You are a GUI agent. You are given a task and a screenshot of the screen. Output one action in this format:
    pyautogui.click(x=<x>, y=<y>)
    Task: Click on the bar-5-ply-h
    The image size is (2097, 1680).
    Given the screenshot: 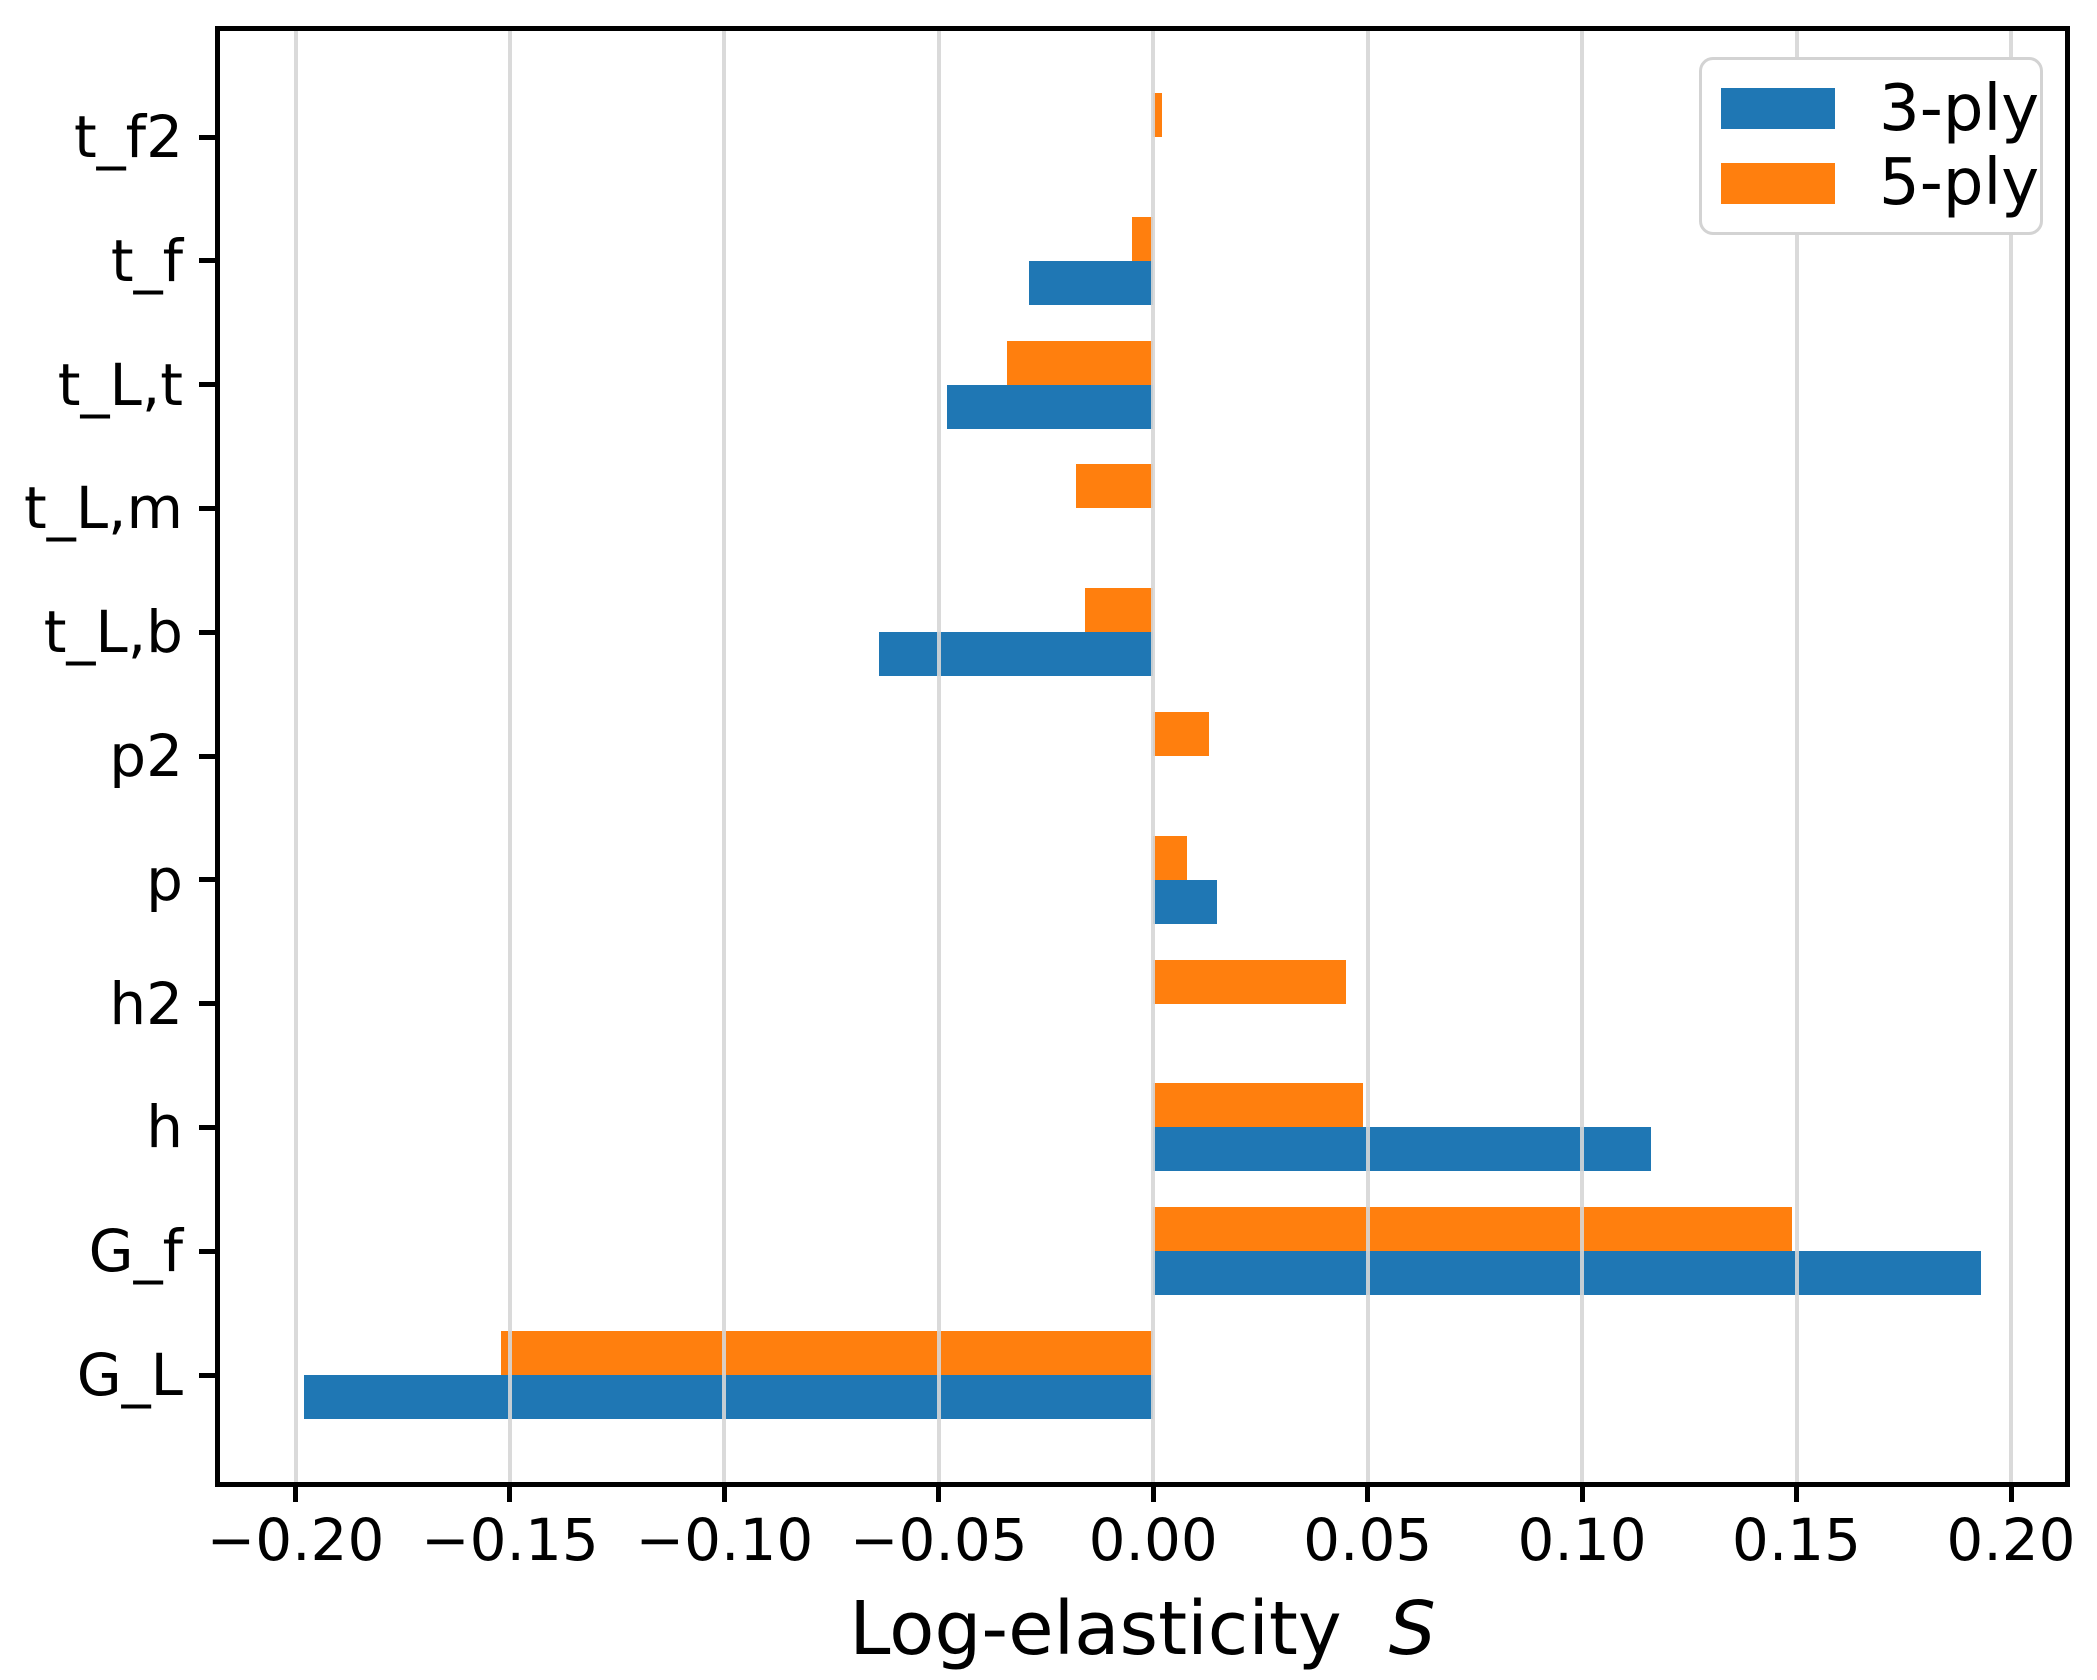 What is the action you would take?
    pyautogui.click(x=1258, y=1105)
    